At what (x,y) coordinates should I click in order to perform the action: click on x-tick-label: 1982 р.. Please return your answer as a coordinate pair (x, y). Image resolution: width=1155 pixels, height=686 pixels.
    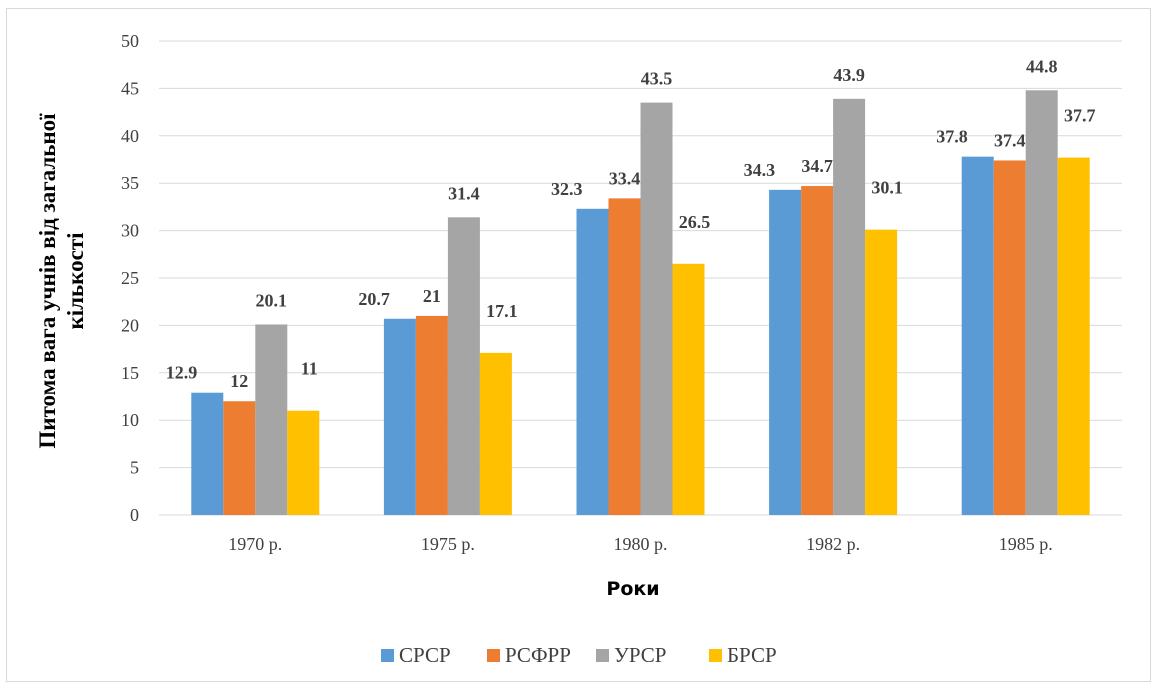
    Looking at the image, I should click on (833, 544).